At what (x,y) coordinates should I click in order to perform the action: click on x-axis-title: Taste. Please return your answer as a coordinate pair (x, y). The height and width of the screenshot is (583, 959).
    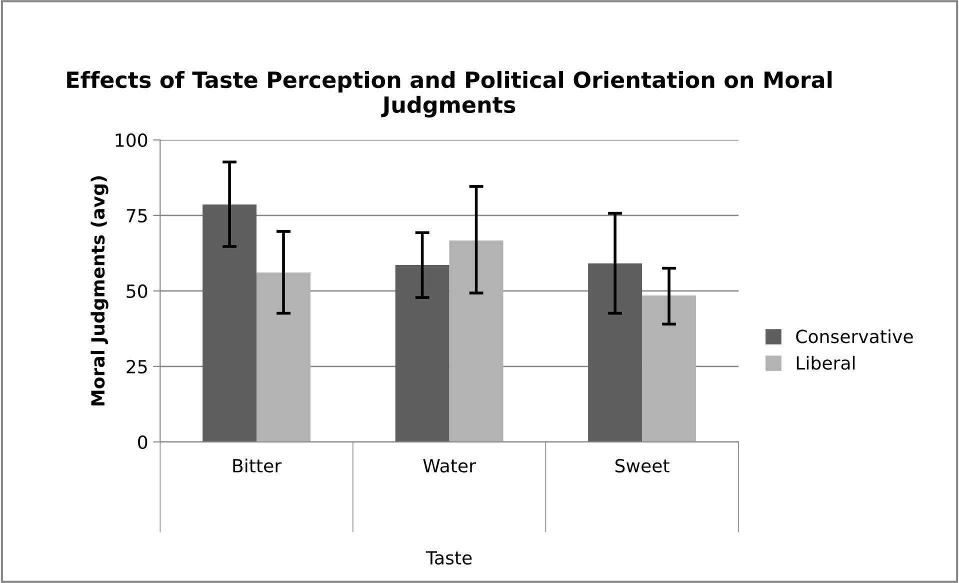
    Looking at the image, I should click on (449, 558).